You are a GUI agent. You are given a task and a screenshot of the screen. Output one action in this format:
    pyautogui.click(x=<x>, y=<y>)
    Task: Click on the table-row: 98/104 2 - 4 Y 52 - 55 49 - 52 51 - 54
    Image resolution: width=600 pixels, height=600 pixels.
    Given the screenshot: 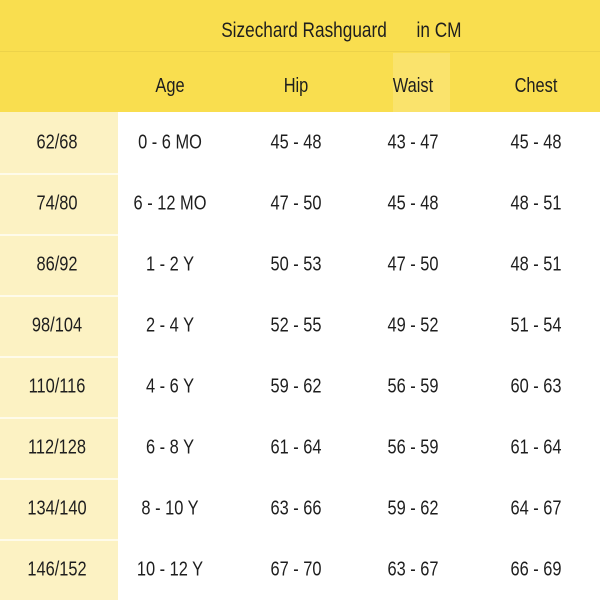 What is the action you would take?
    pyautogui.click(x=300, y=325)
    